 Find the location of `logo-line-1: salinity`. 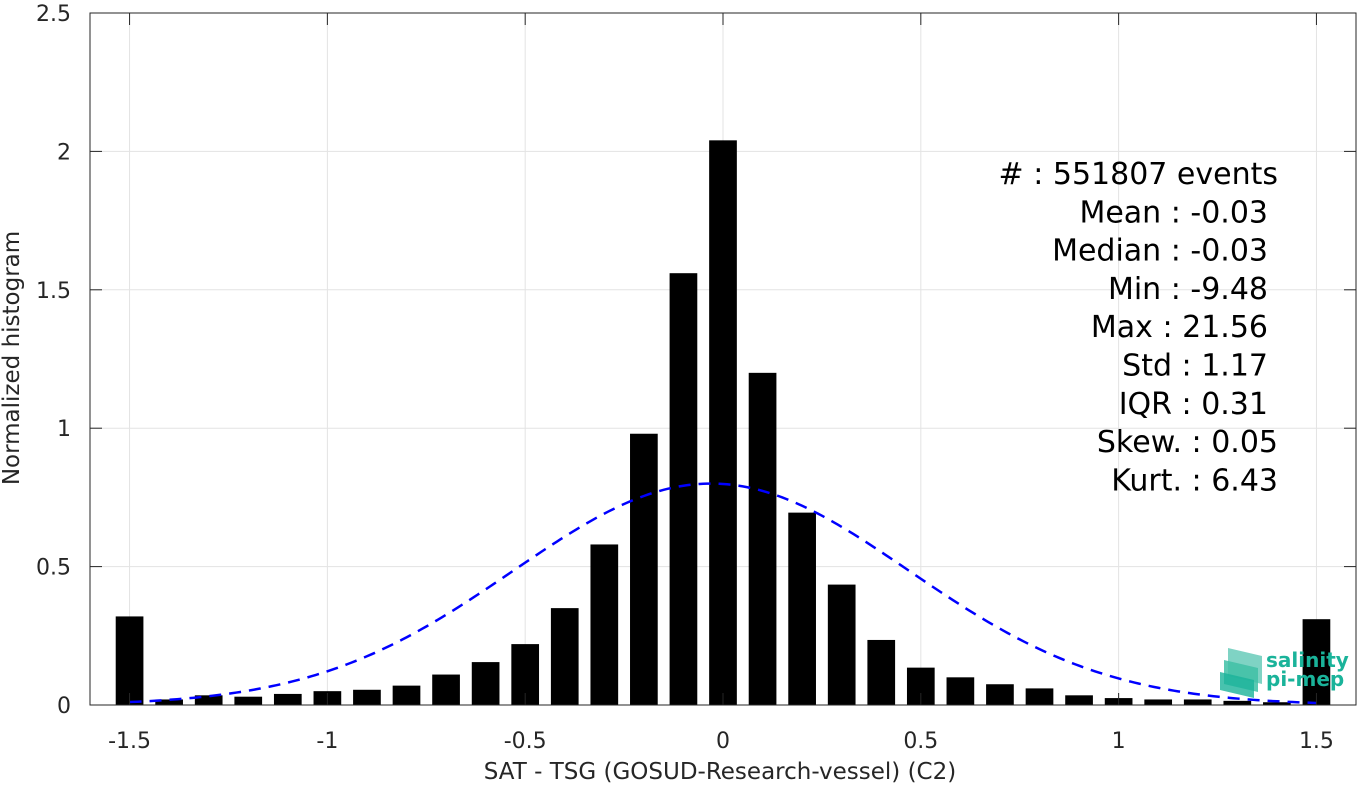

logo-line-1: salinity is located at coordinates (1307, 660).